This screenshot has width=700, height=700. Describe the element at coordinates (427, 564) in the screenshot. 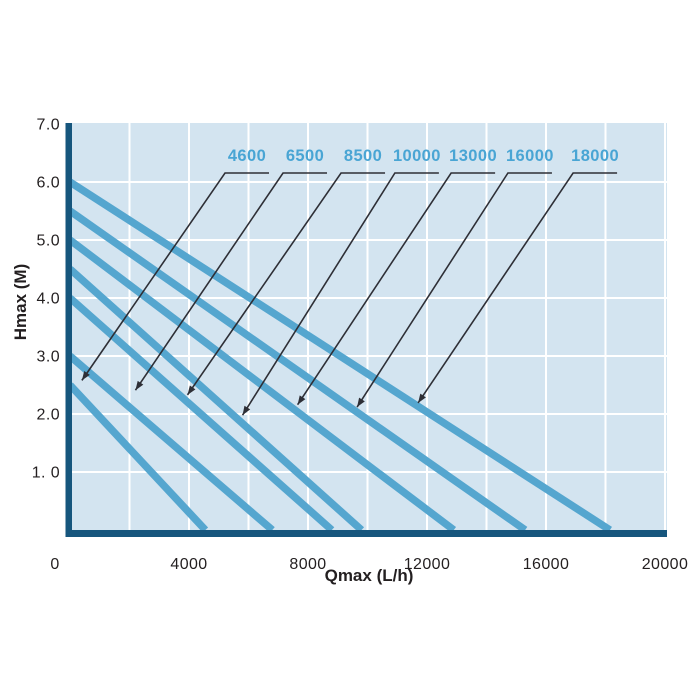

I see `x-tick-label-12000: 12000` at that location.